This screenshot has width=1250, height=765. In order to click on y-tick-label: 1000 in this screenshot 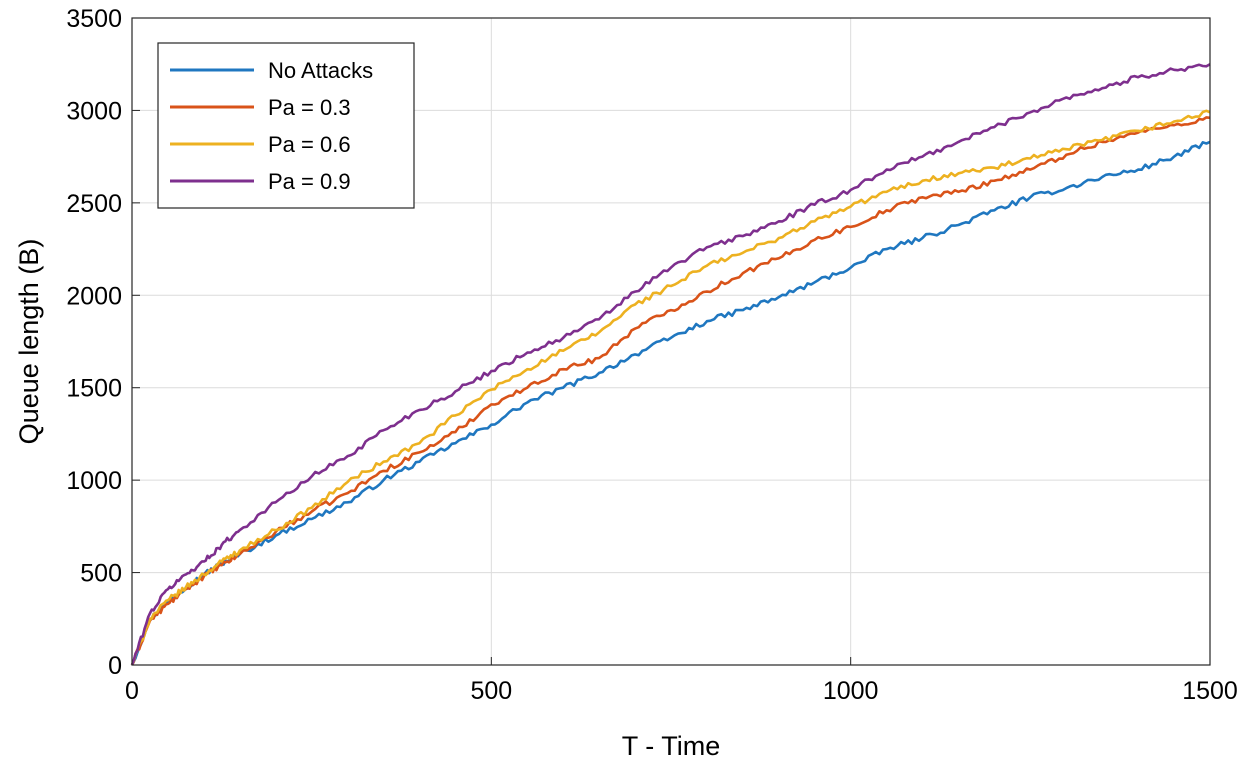, I will do `click(94, 481)`.